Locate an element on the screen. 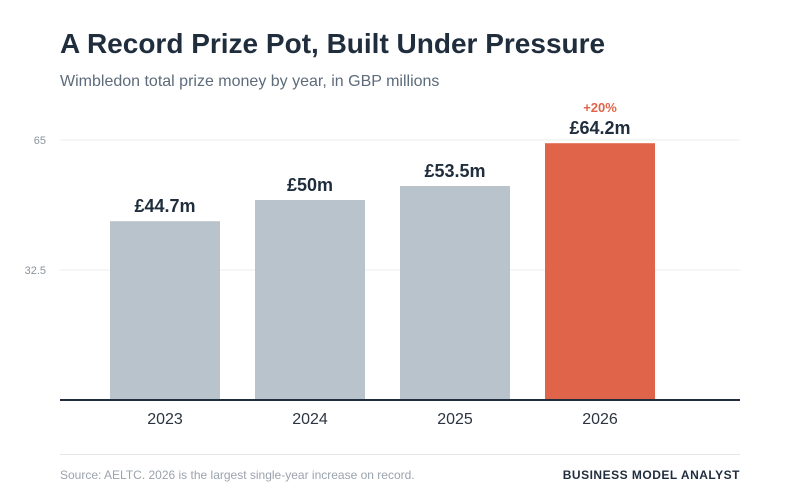 Image resolution: width=800 pixels, height=500 pixels. data-label: £44.7m is located at coordinates (164, 206).